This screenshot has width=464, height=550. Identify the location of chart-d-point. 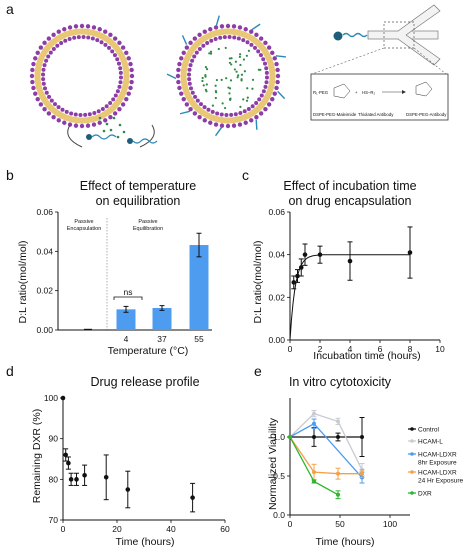
(65, 455).